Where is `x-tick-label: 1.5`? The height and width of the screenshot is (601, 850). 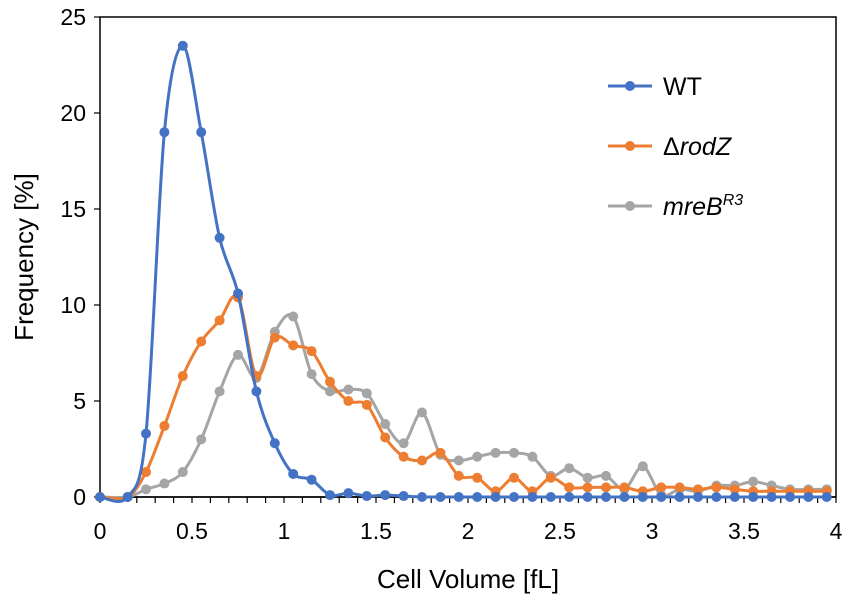
x-tick-label: 1.5 is located at coordinates (376, 531).